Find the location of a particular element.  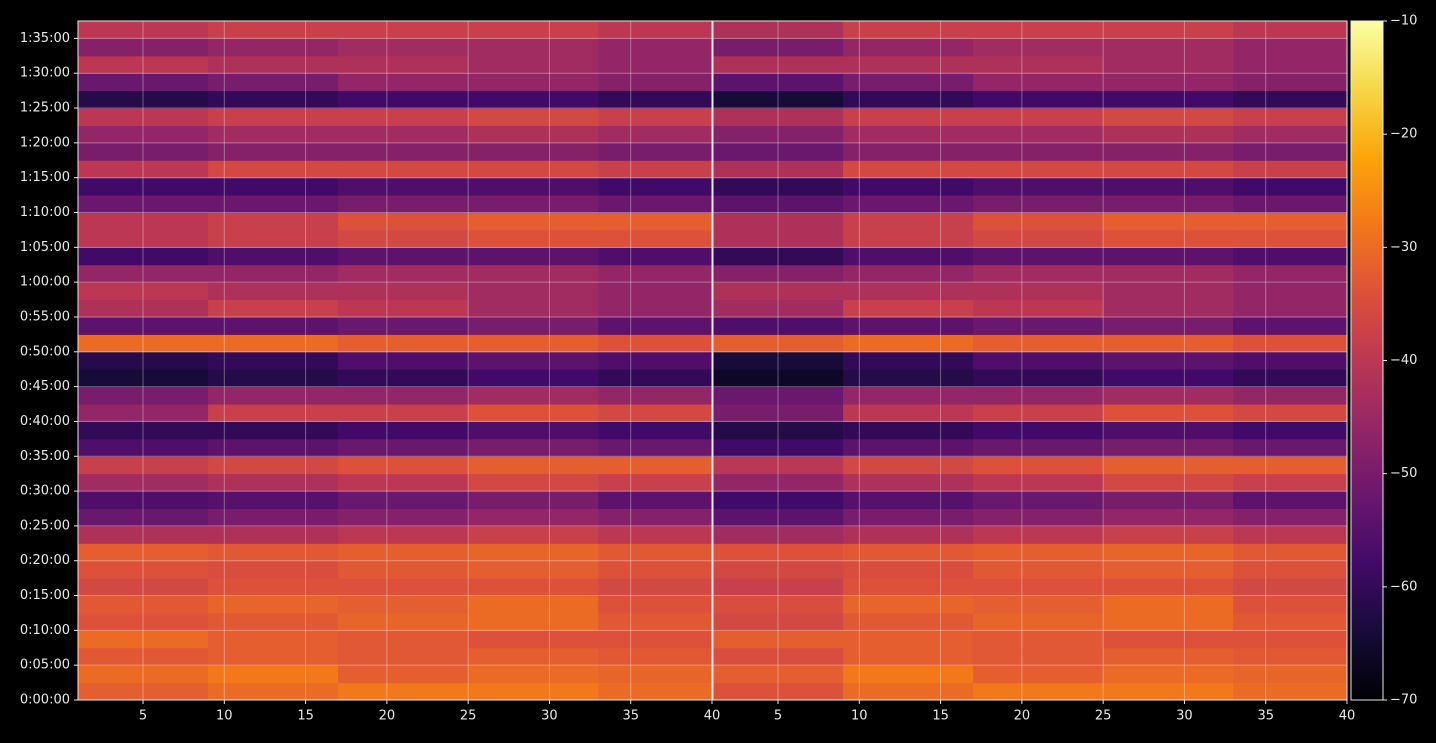

y-tick-label: 1:05:00 is located at coordinates (45, 247).